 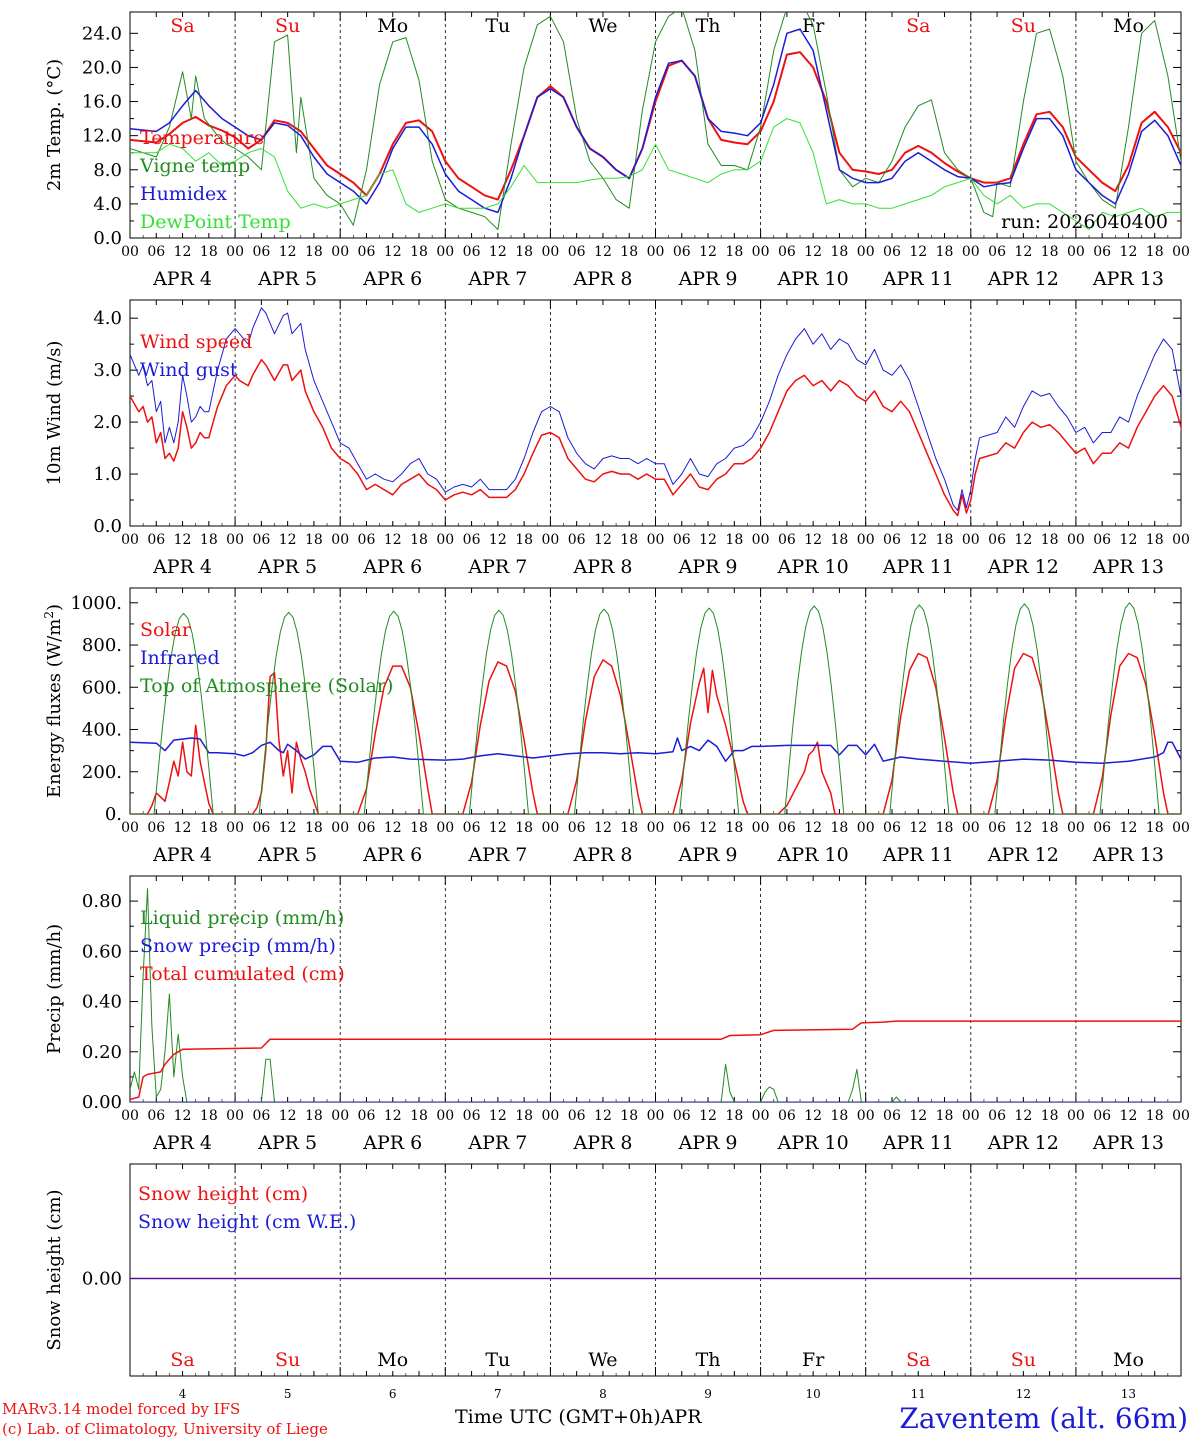 I want to click on y-tick-label: 600., so click(x=102, y=687).